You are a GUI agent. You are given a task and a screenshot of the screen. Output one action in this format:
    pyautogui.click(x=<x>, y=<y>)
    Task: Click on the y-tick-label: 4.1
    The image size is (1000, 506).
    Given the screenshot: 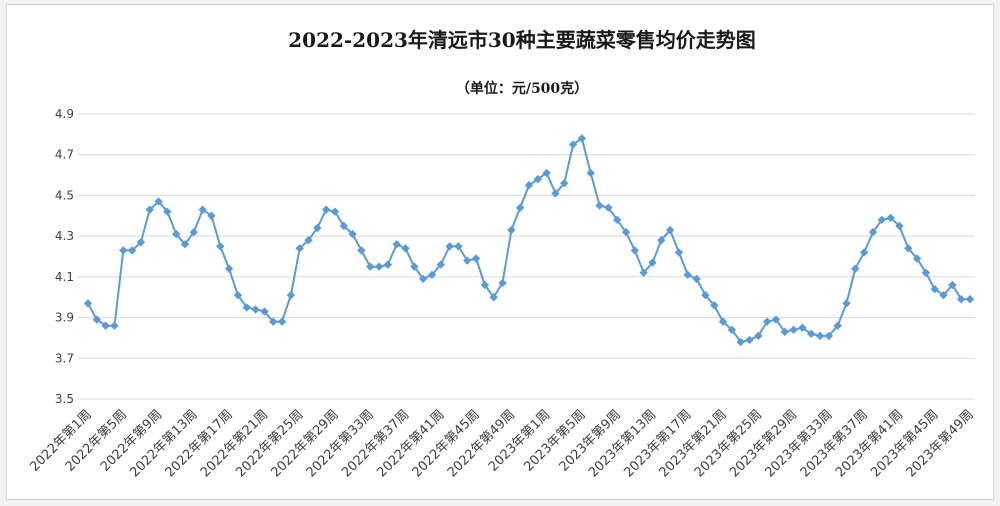 What is the action you would take?
    pyautogui.click(x=64, y=277)
    